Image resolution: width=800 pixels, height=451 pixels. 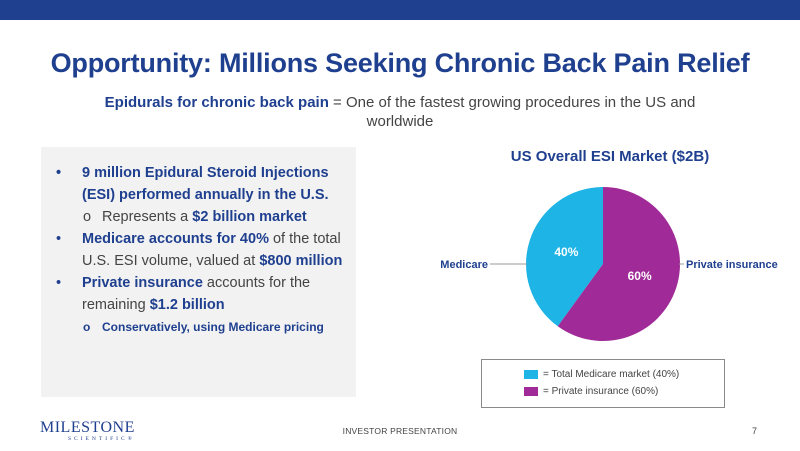 What do you see at coordinates (216, 102) in the screenshot?
I see `subtitle-highlight: Epidurals for chronic back pain` at bounding box center [216, 102].